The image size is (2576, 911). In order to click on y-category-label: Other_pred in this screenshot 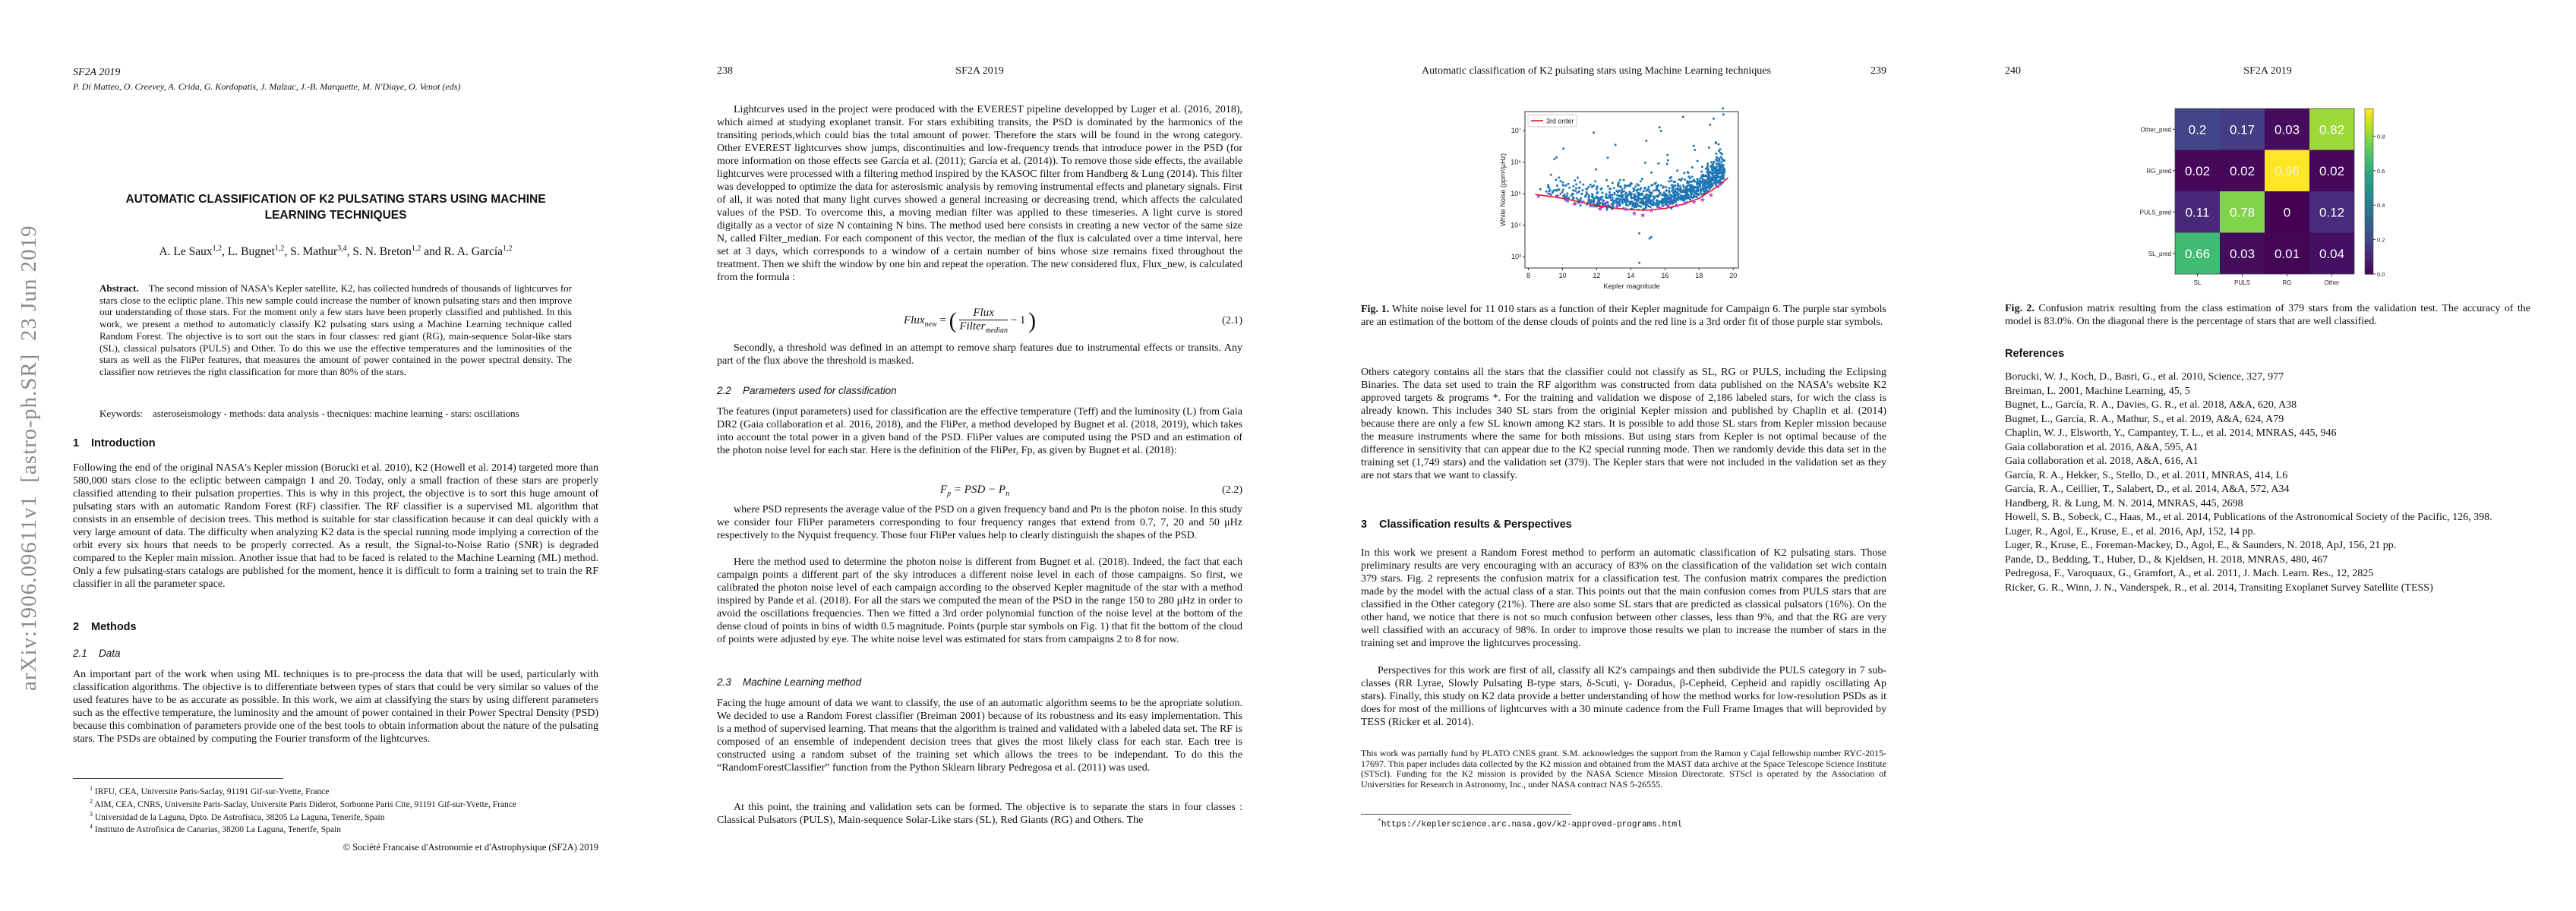, I will do `click(2156, 129)`.